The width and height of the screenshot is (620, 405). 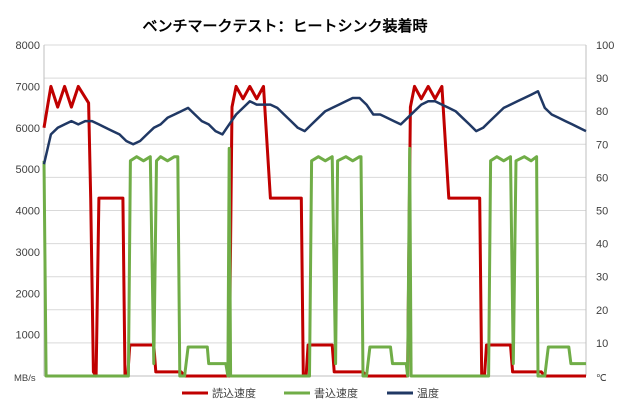 What do you see at coordinates (602, 145) in the screenshot?
I see `right-tick-label: 70` at bounding box center [602, 145].